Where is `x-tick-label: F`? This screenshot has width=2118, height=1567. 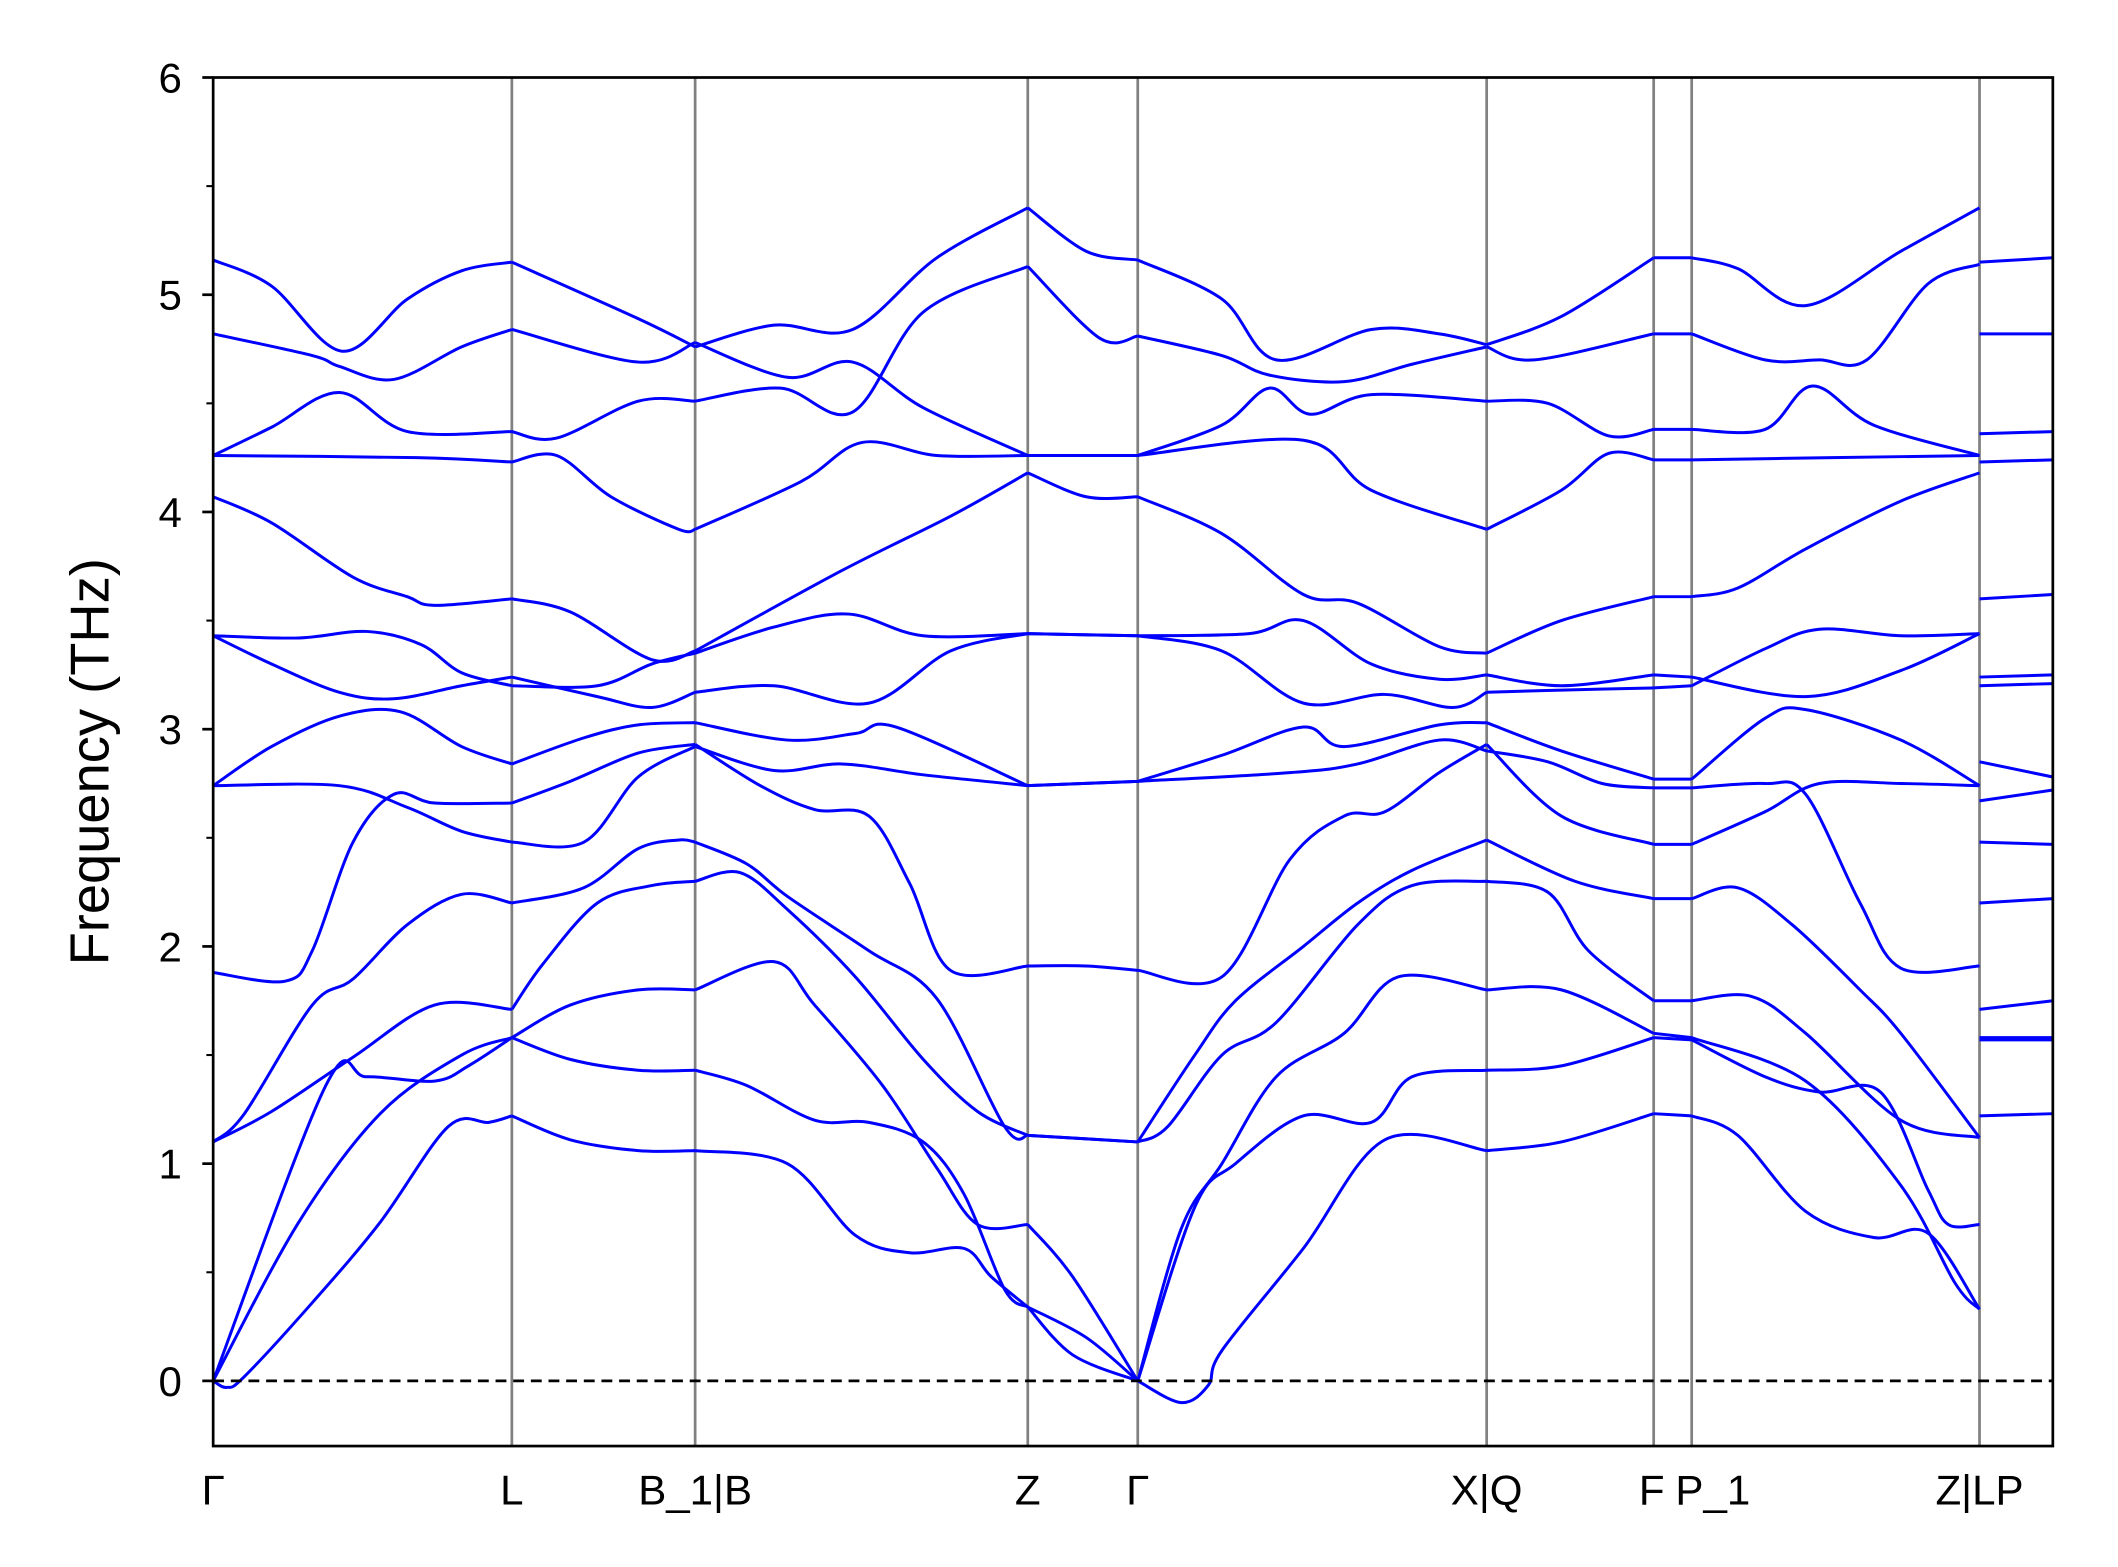 x-tick-label: F is located at coordinates (1652, 1489).